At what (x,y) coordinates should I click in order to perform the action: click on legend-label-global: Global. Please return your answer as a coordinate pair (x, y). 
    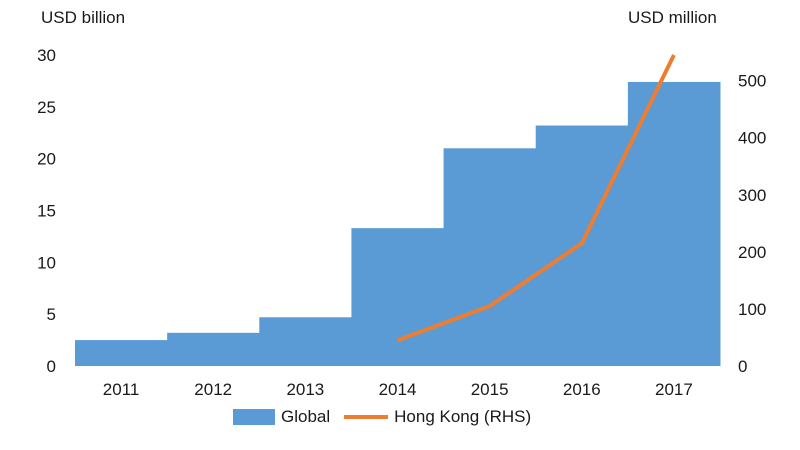
    Looking at the image, I should click on (306, 416).